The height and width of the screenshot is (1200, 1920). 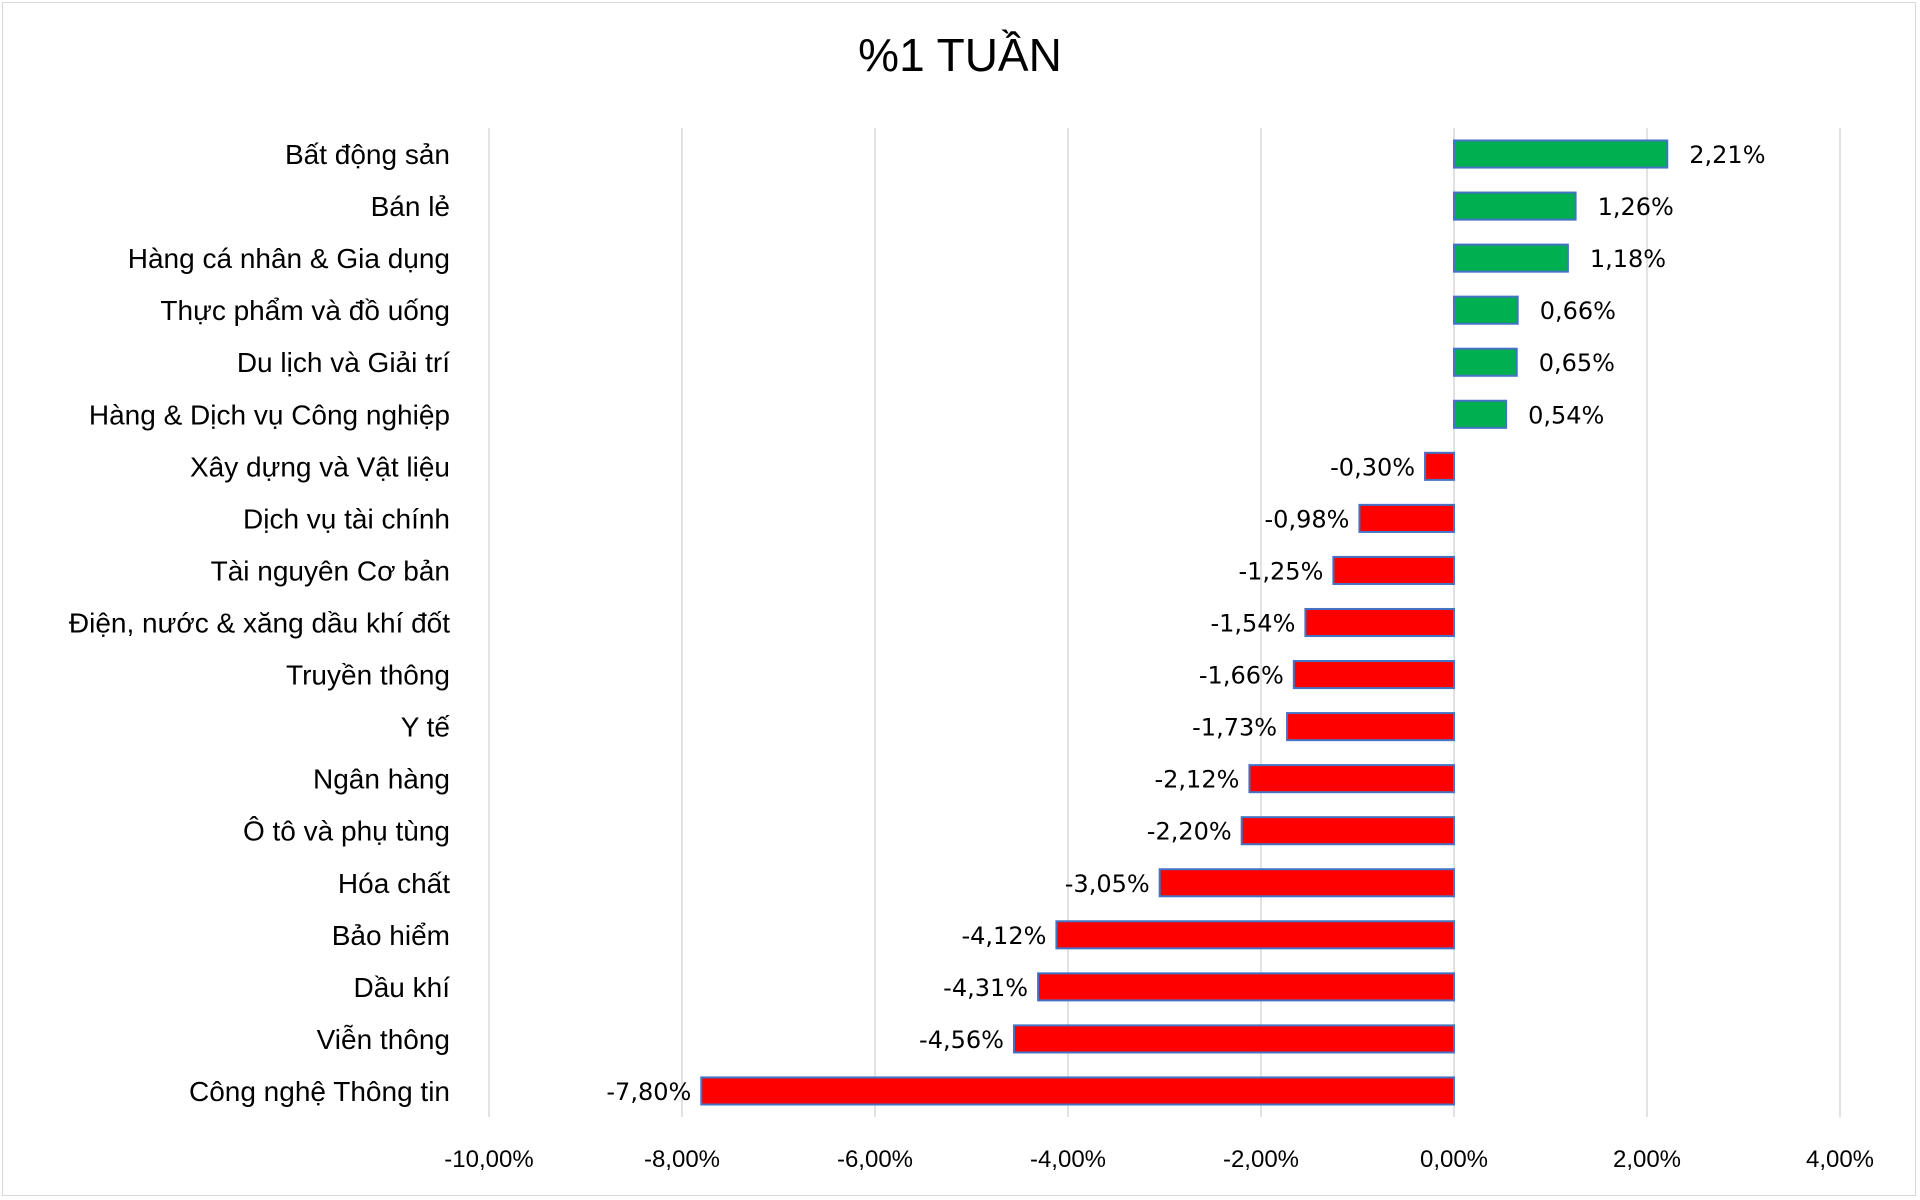 I want to click on data-label: -1,73%, so click(x=1234, y=728).